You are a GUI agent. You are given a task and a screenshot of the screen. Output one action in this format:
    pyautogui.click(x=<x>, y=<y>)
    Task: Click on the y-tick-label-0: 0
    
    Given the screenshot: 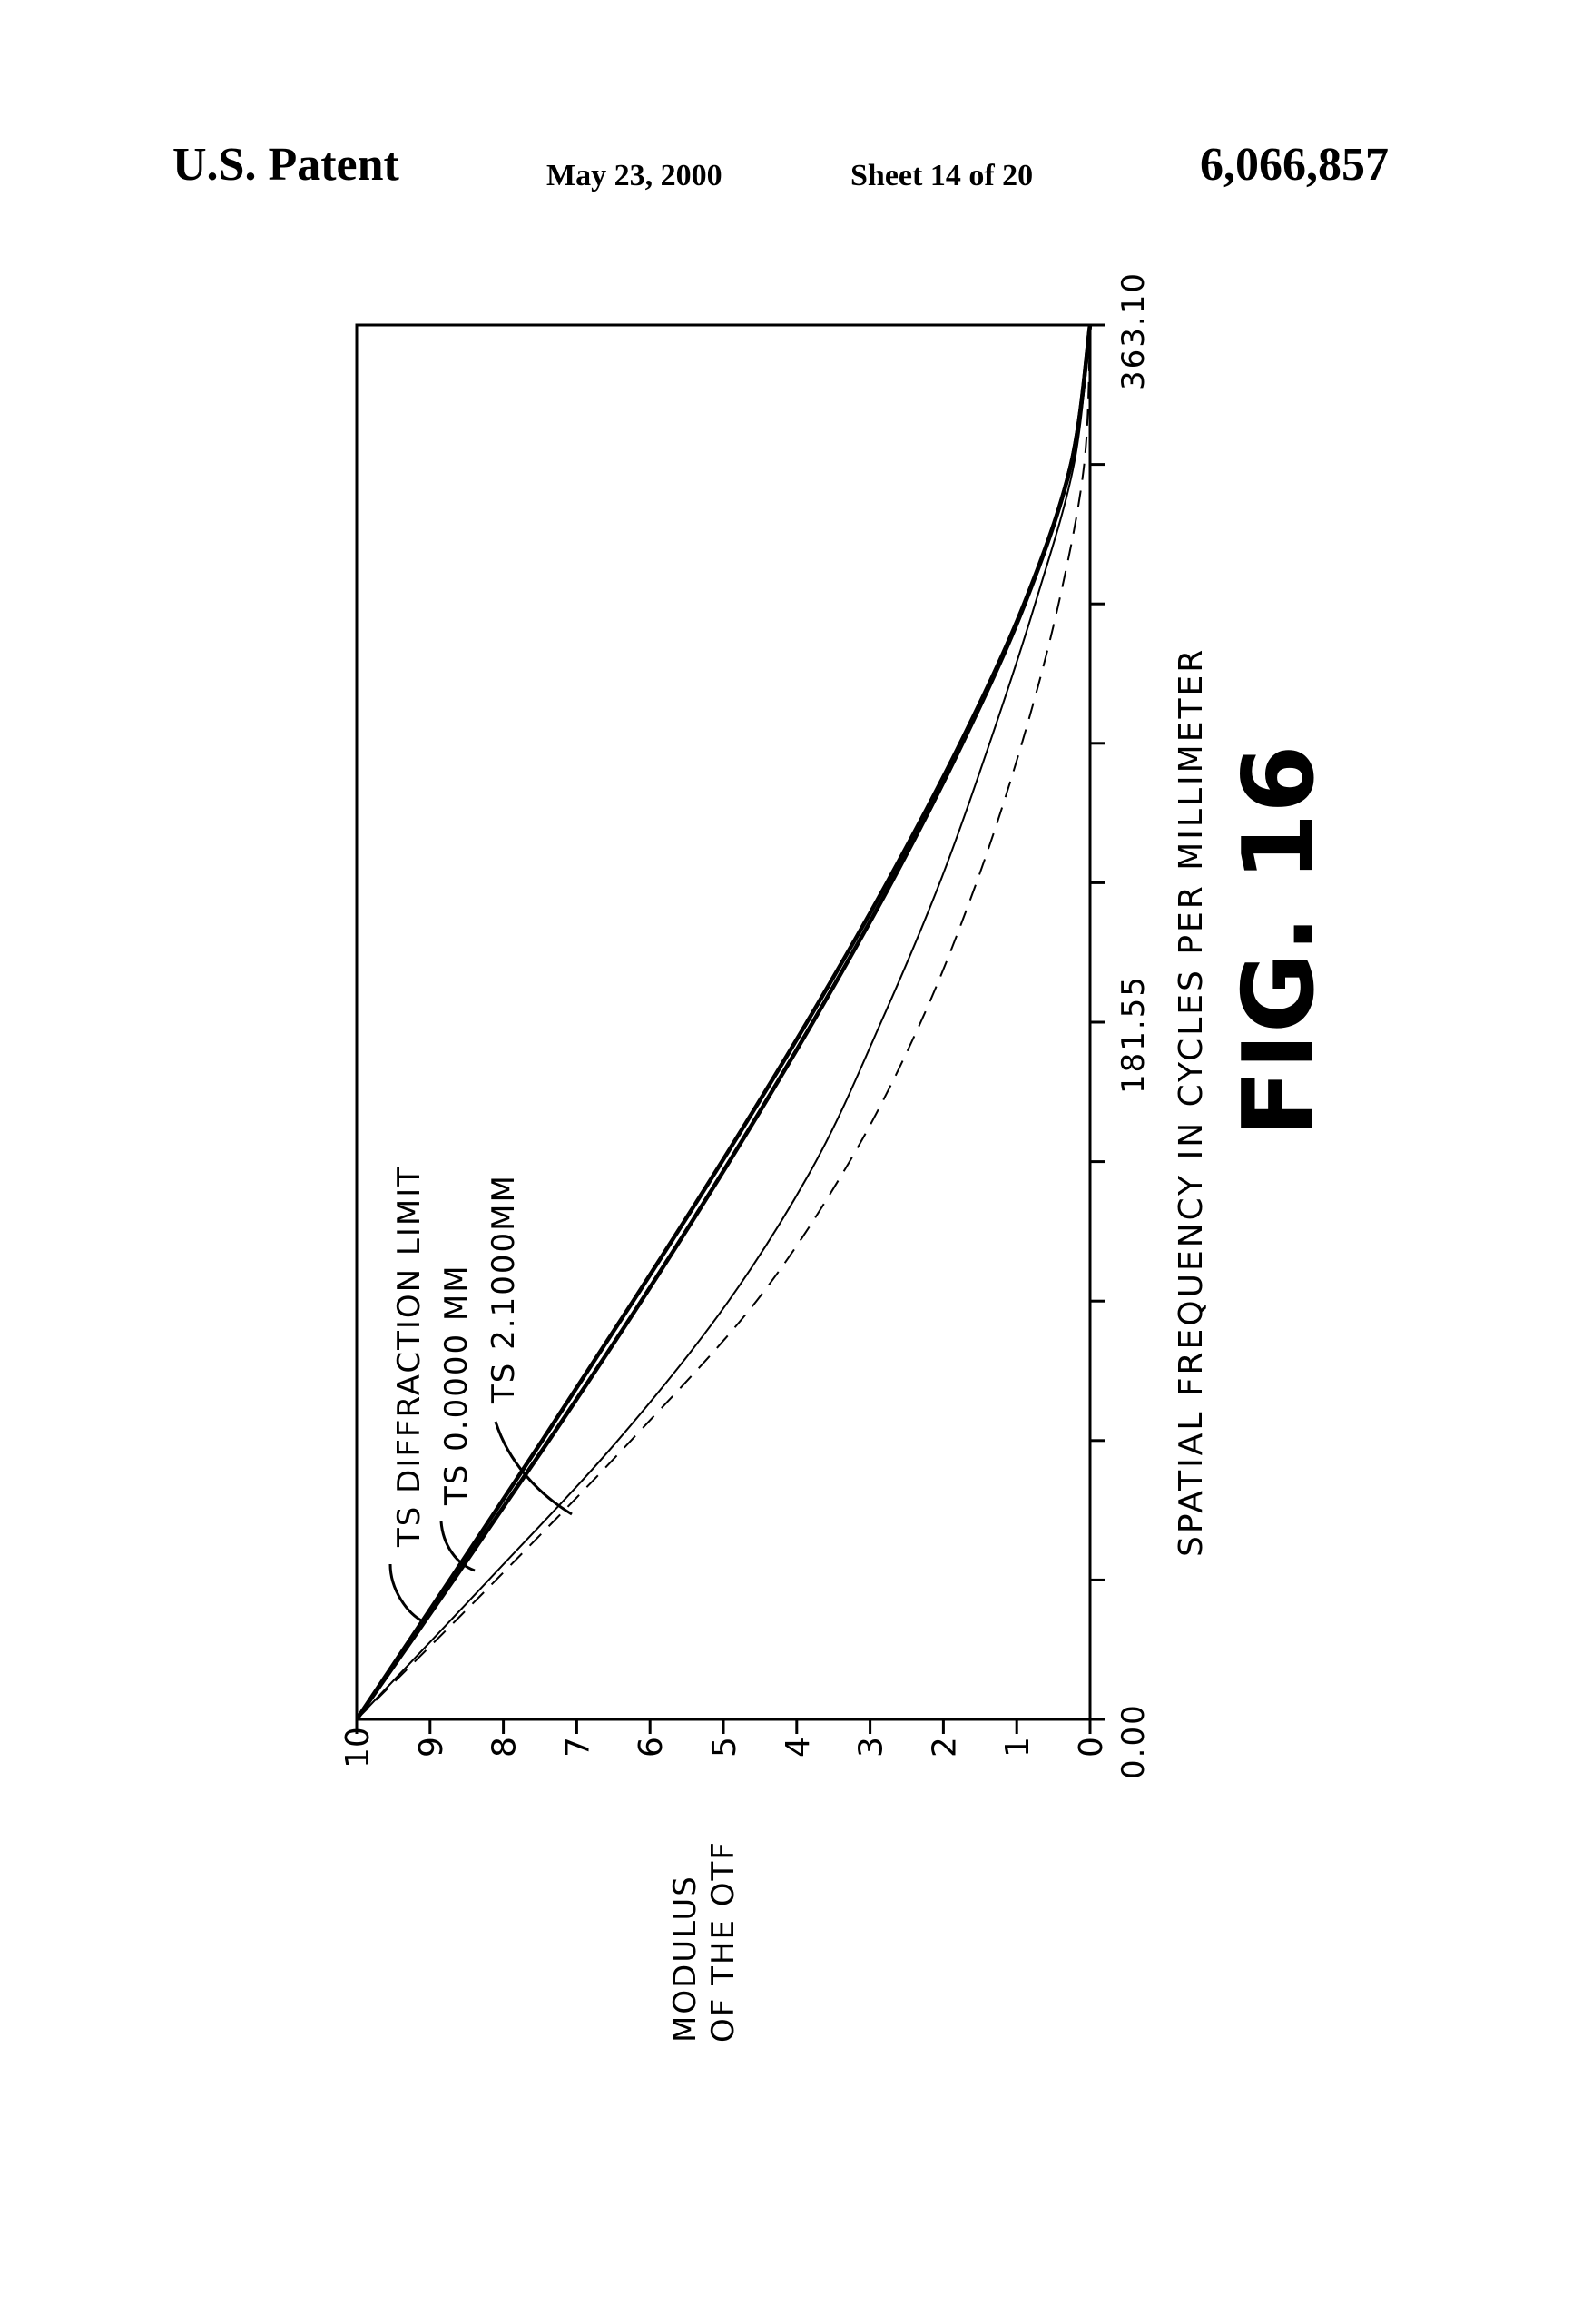 What is the action you would take?
    pyautogui.click(x=1091, y=1747)
    